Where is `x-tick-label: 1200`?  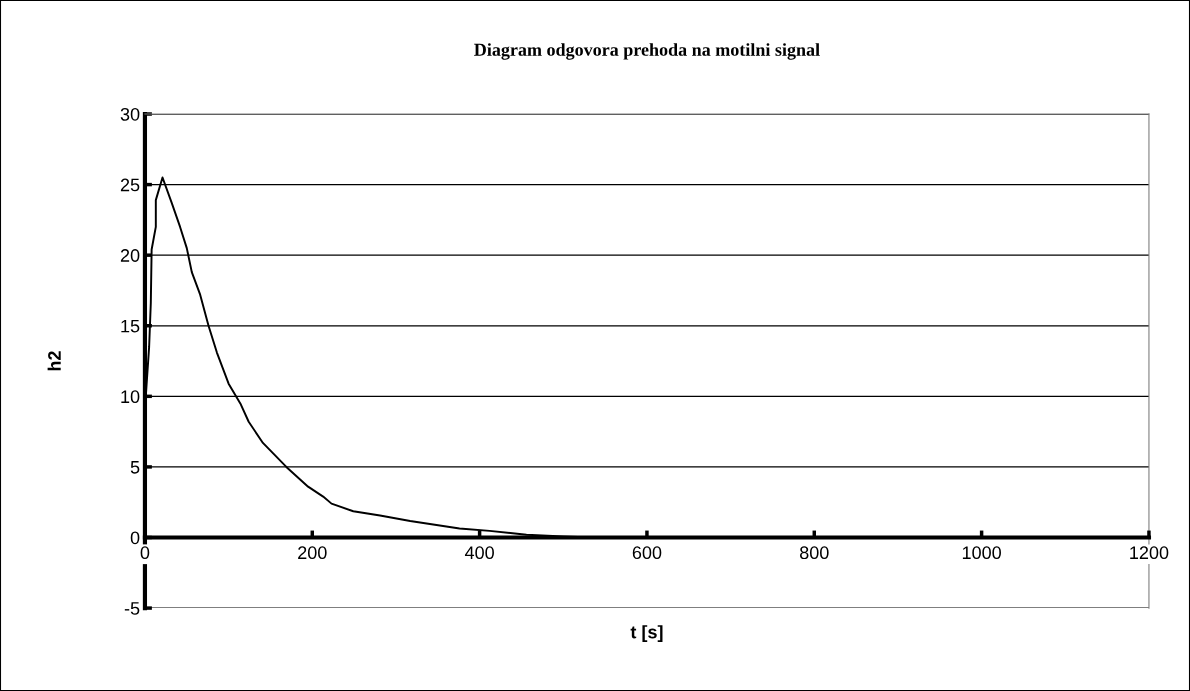 x-tick-label: 1200 is located at coordinates (1149, 553).